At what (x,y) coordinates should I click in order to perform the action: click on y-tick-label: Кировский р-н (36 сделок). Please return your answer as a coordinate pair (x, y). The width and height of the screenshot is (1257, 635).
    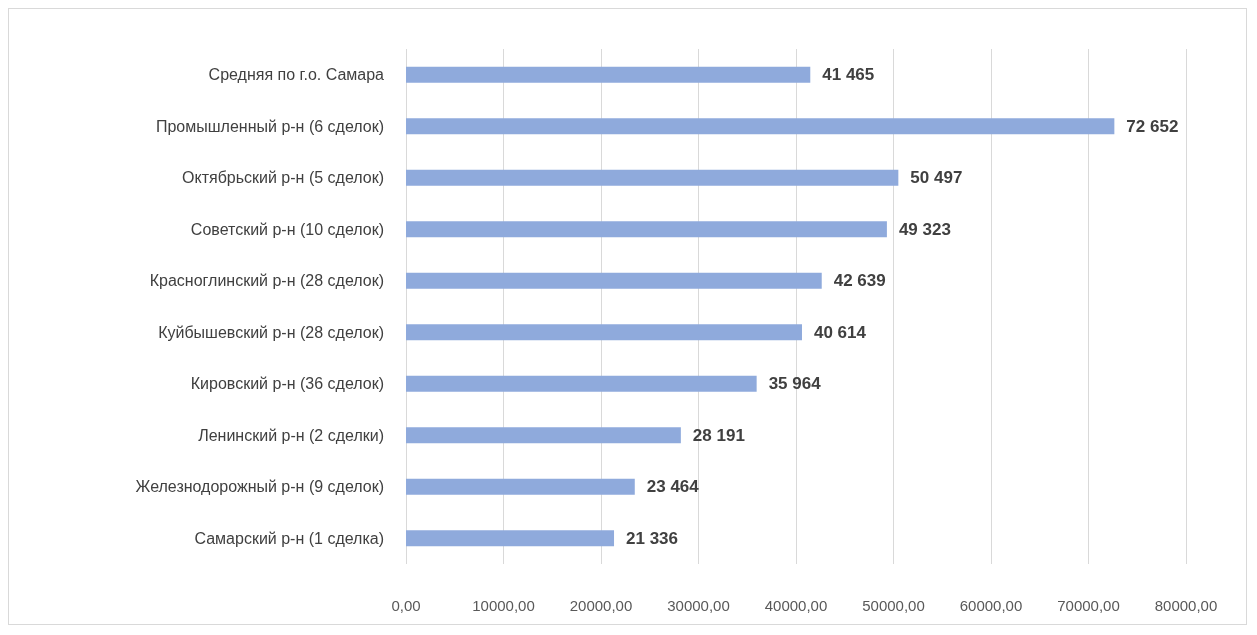
    Looking at the image, I should click on (287, 384).